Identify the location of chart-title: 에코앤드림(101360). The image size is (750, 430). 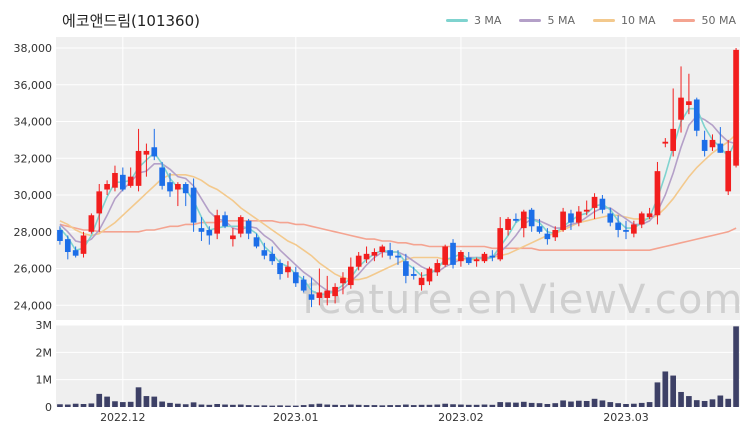
(131, 21).